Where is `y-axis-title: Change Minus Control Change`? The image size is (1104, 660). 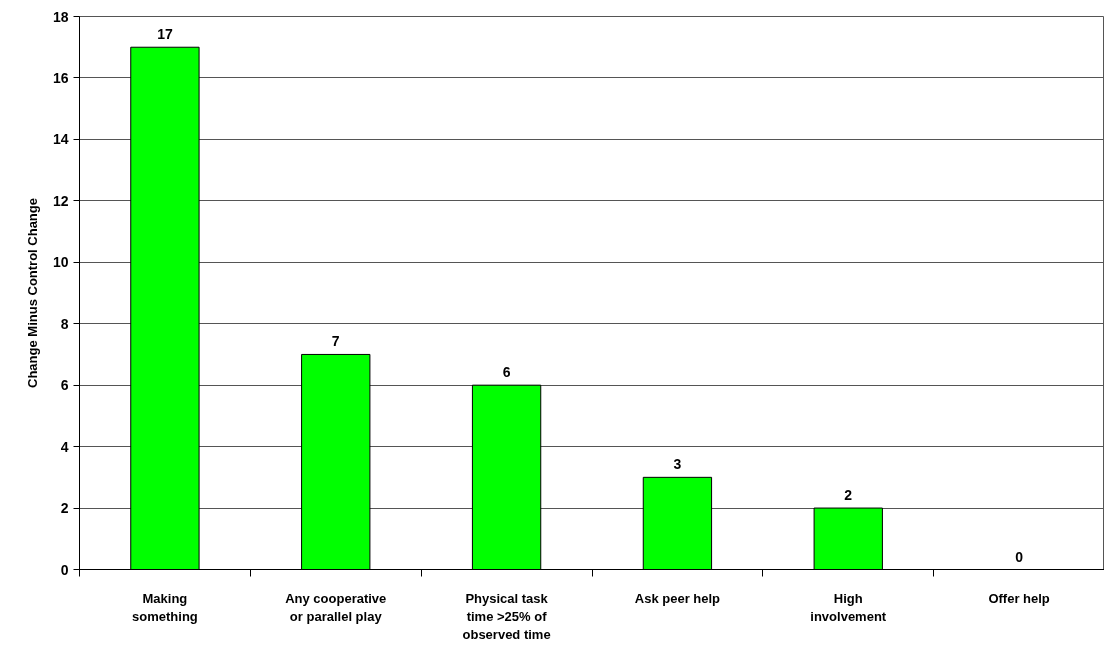
y-axis-title: Change Minus Control Change is located at coordinates (32, 293).